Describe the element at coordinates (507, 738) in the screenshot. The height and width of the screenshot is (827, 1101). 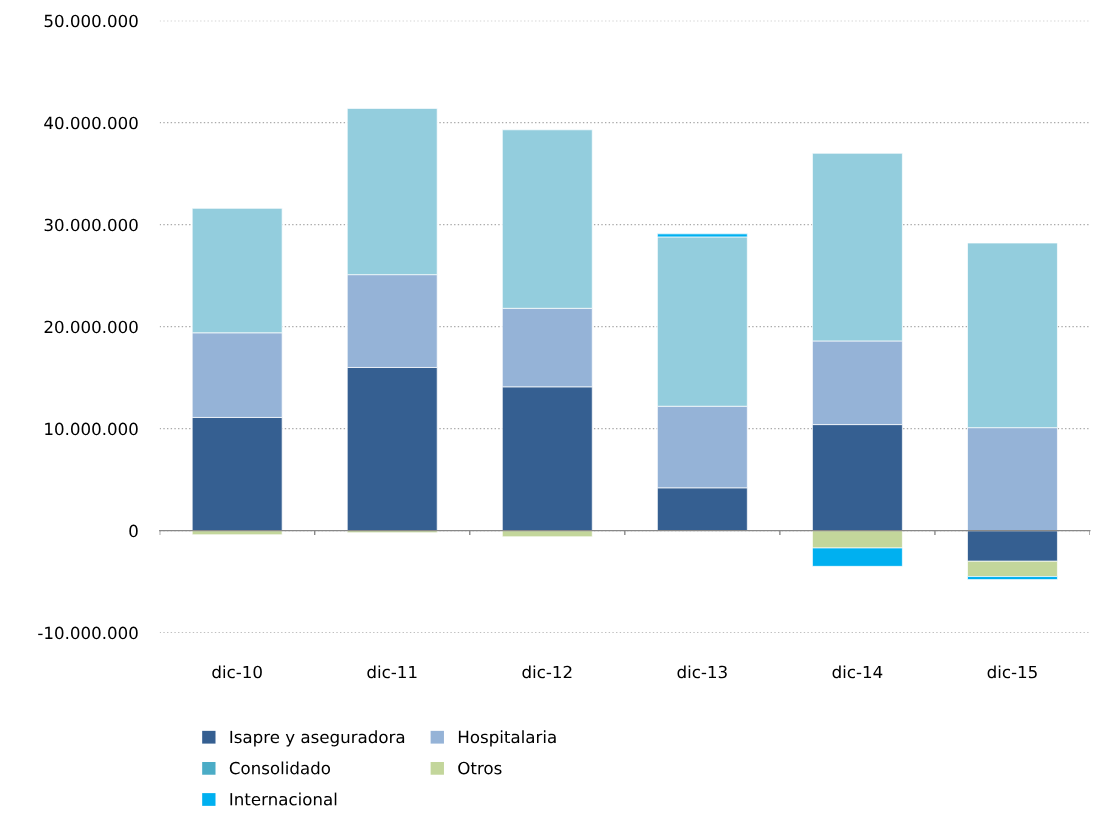
I see `legend-label: Hospitalaria` at that location.